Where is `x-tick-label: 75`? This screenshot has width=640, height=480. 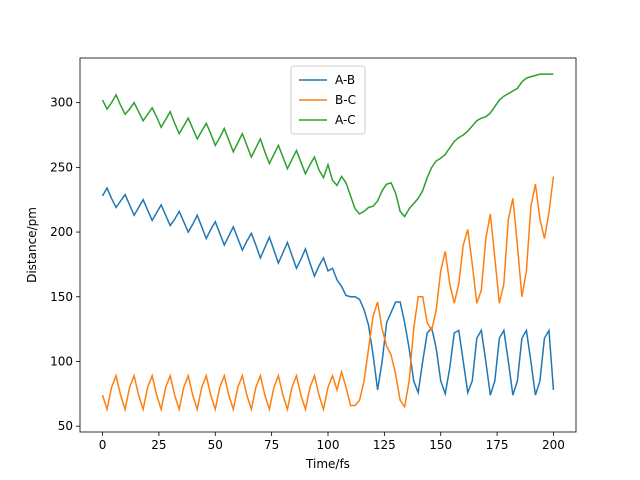
x-tick-label: 75 is located at coordinates (271, 445).